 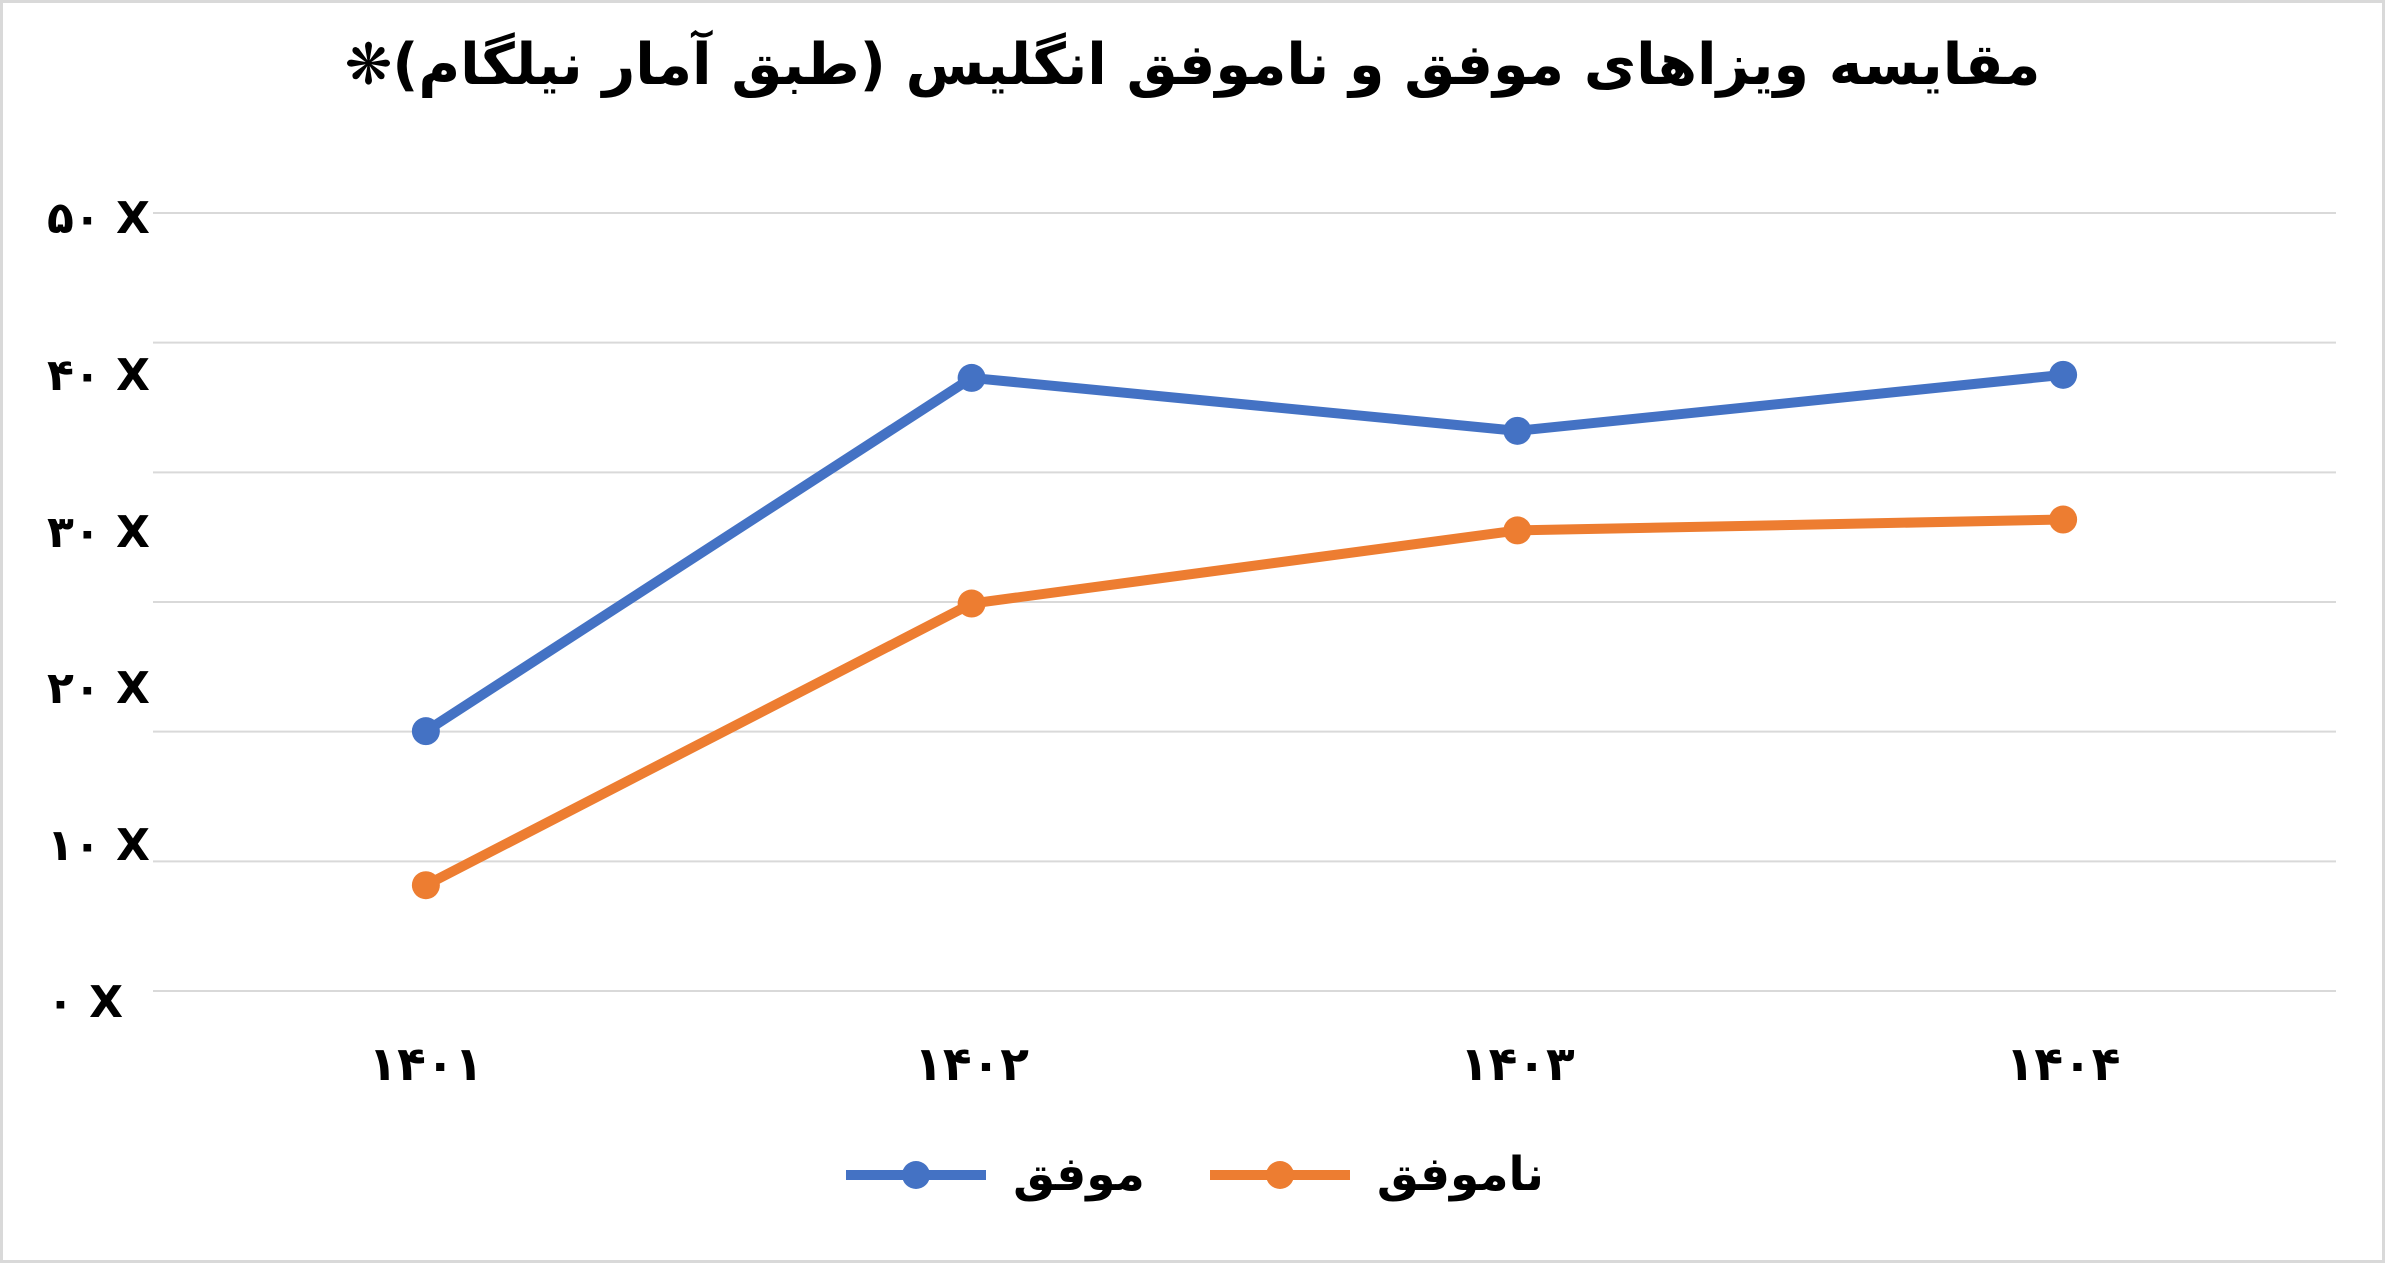 I want to click on y-axis-tick-label: ۲۰ X, so click(x=98, y=689).